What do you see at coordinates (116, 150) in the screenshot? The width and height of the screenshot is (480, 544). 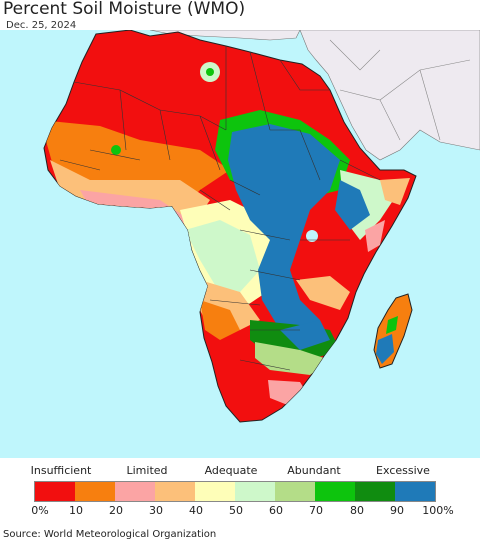 I see `ghana-green-spot` at bounding box center [116, 150].